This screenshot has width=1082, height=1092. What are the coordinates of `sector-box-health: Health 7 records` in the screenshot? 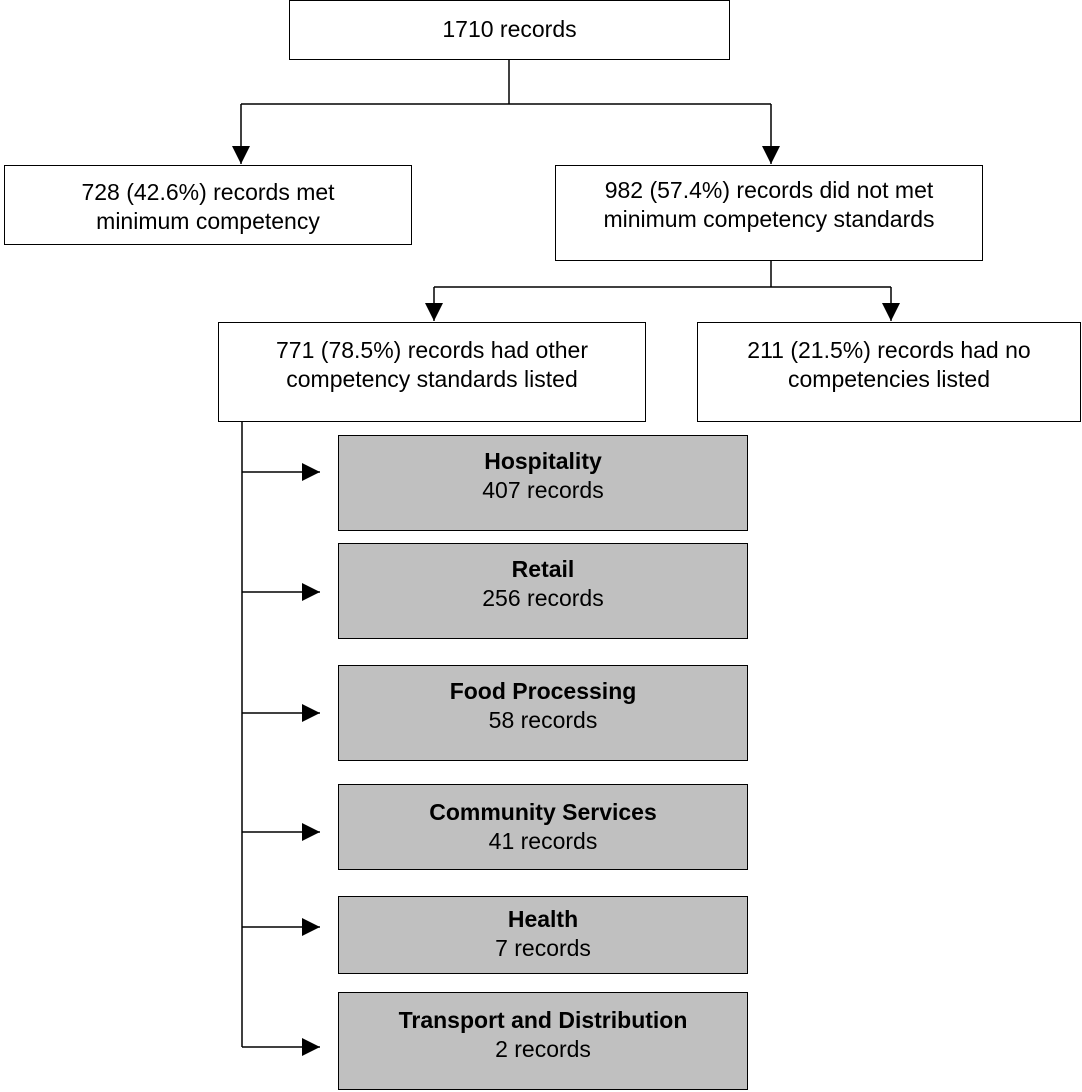 It's located at (543, 935).